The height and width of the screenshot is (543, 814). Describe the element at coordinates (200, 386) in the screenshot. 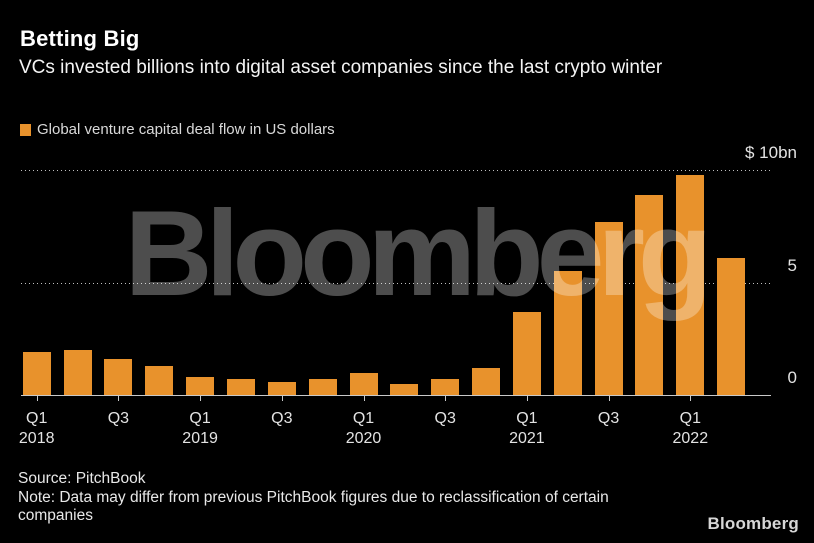

I see `bar-q1-2019` at that location.